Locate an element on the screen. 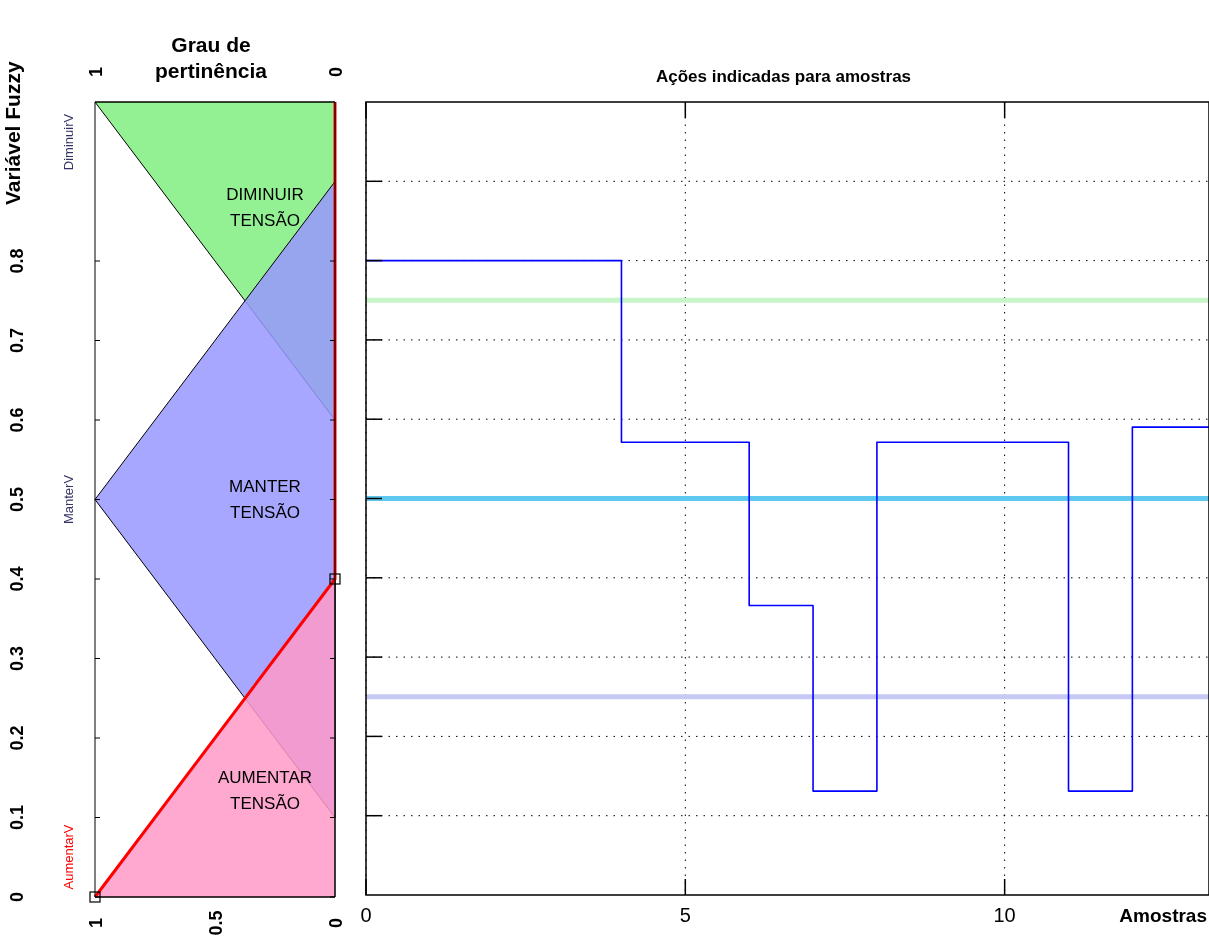 The width and height of the screenshot is (1209, 944). y-tick-label: 0.8 is located at coordinates (17, 261).